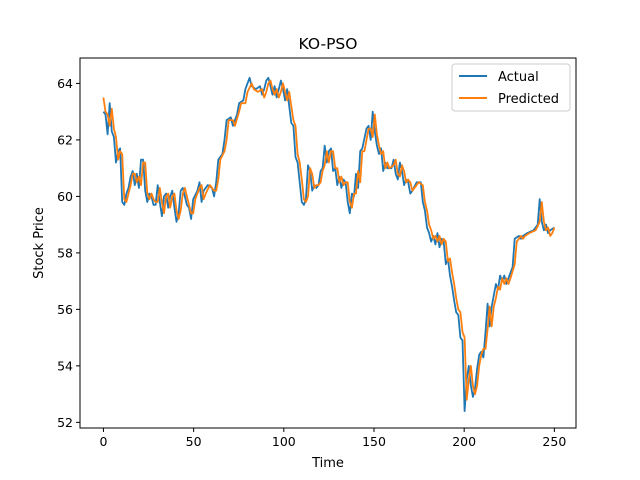  What do you see at coordinates (518, 77) in the screenshot?
I see `legend-label-actual: Actual` at bounding box center [518, 77].